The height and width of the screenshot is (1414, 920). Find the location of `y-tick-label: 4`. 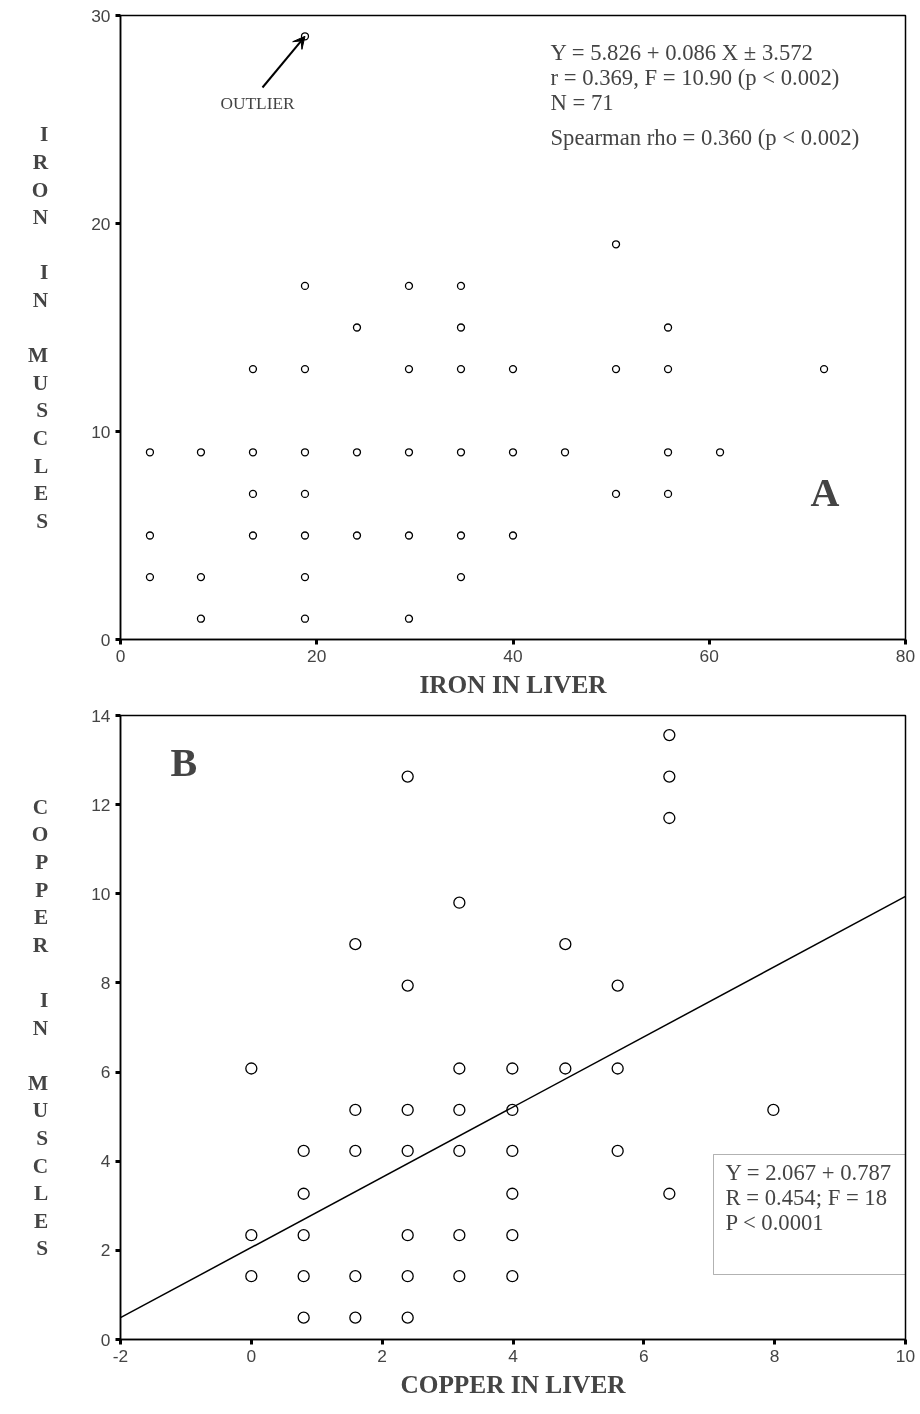

y-tick-label: 4 is located at coordinates (105, 1161).